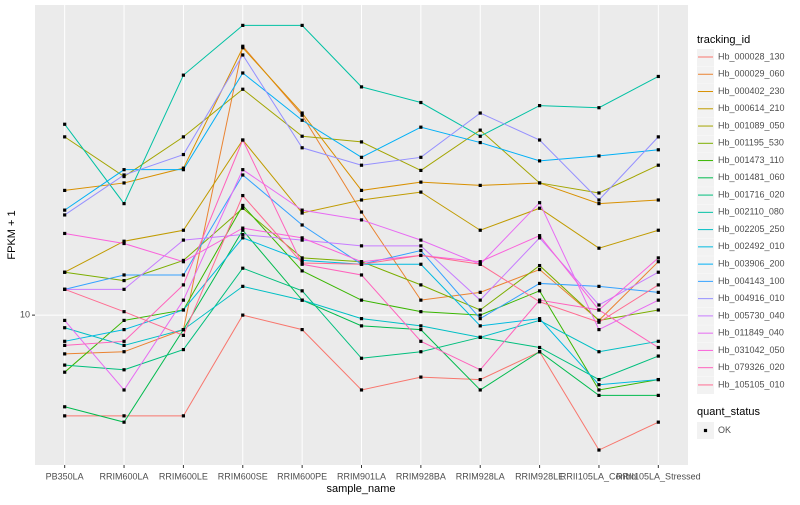 The width and height of the screenshot is (800, 505). Describe the element at coordinates (751, 212) in the screenshot. I see `legend-label: Hb_002110_080` at that location.